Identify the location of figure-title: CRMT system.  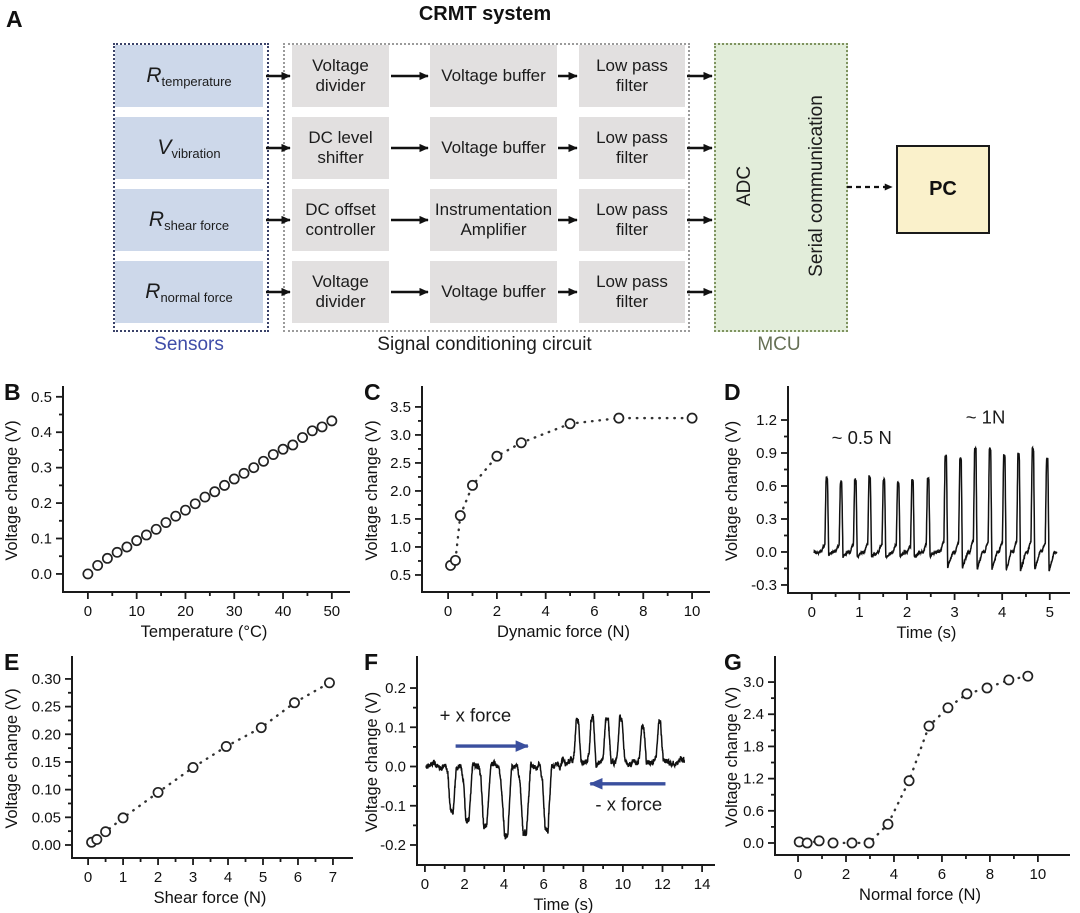
(485, 14).